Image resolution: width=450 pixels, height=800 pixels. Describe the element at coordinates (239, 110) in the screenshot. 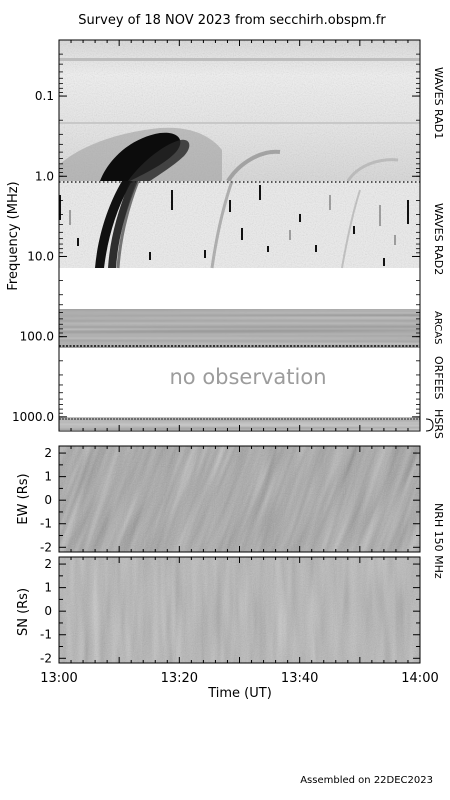

I see `waves-rad1-spectrum` at that location.